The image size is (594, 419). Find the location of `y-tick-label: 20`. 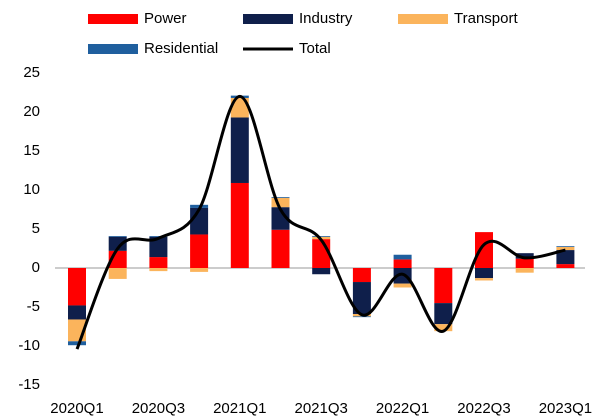

y-tick-label: 20 is located at coordinates (31, 111).